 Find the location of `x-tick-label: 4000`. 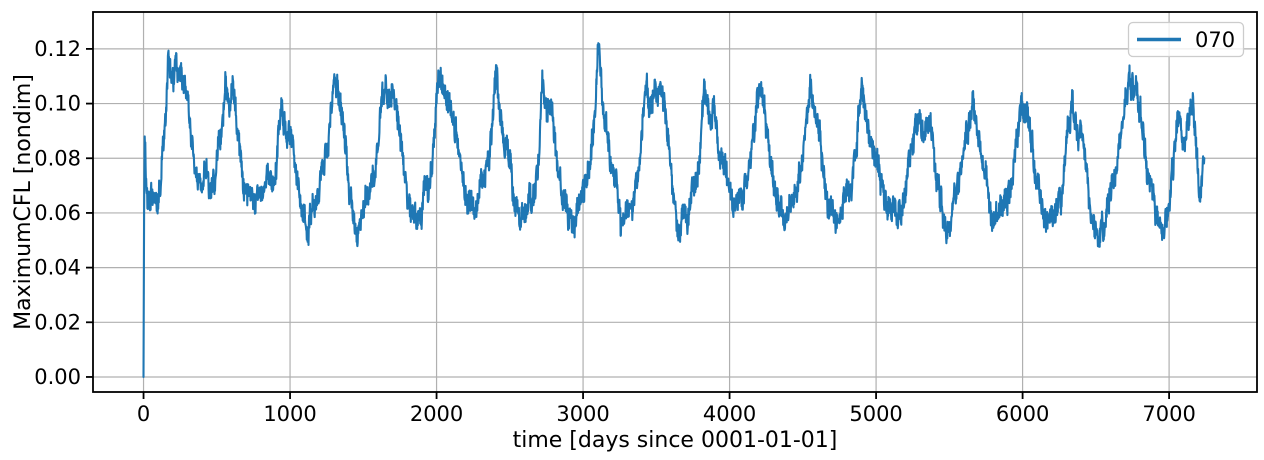

x-tick-label: 4000 is located at coordinates (729, 414).